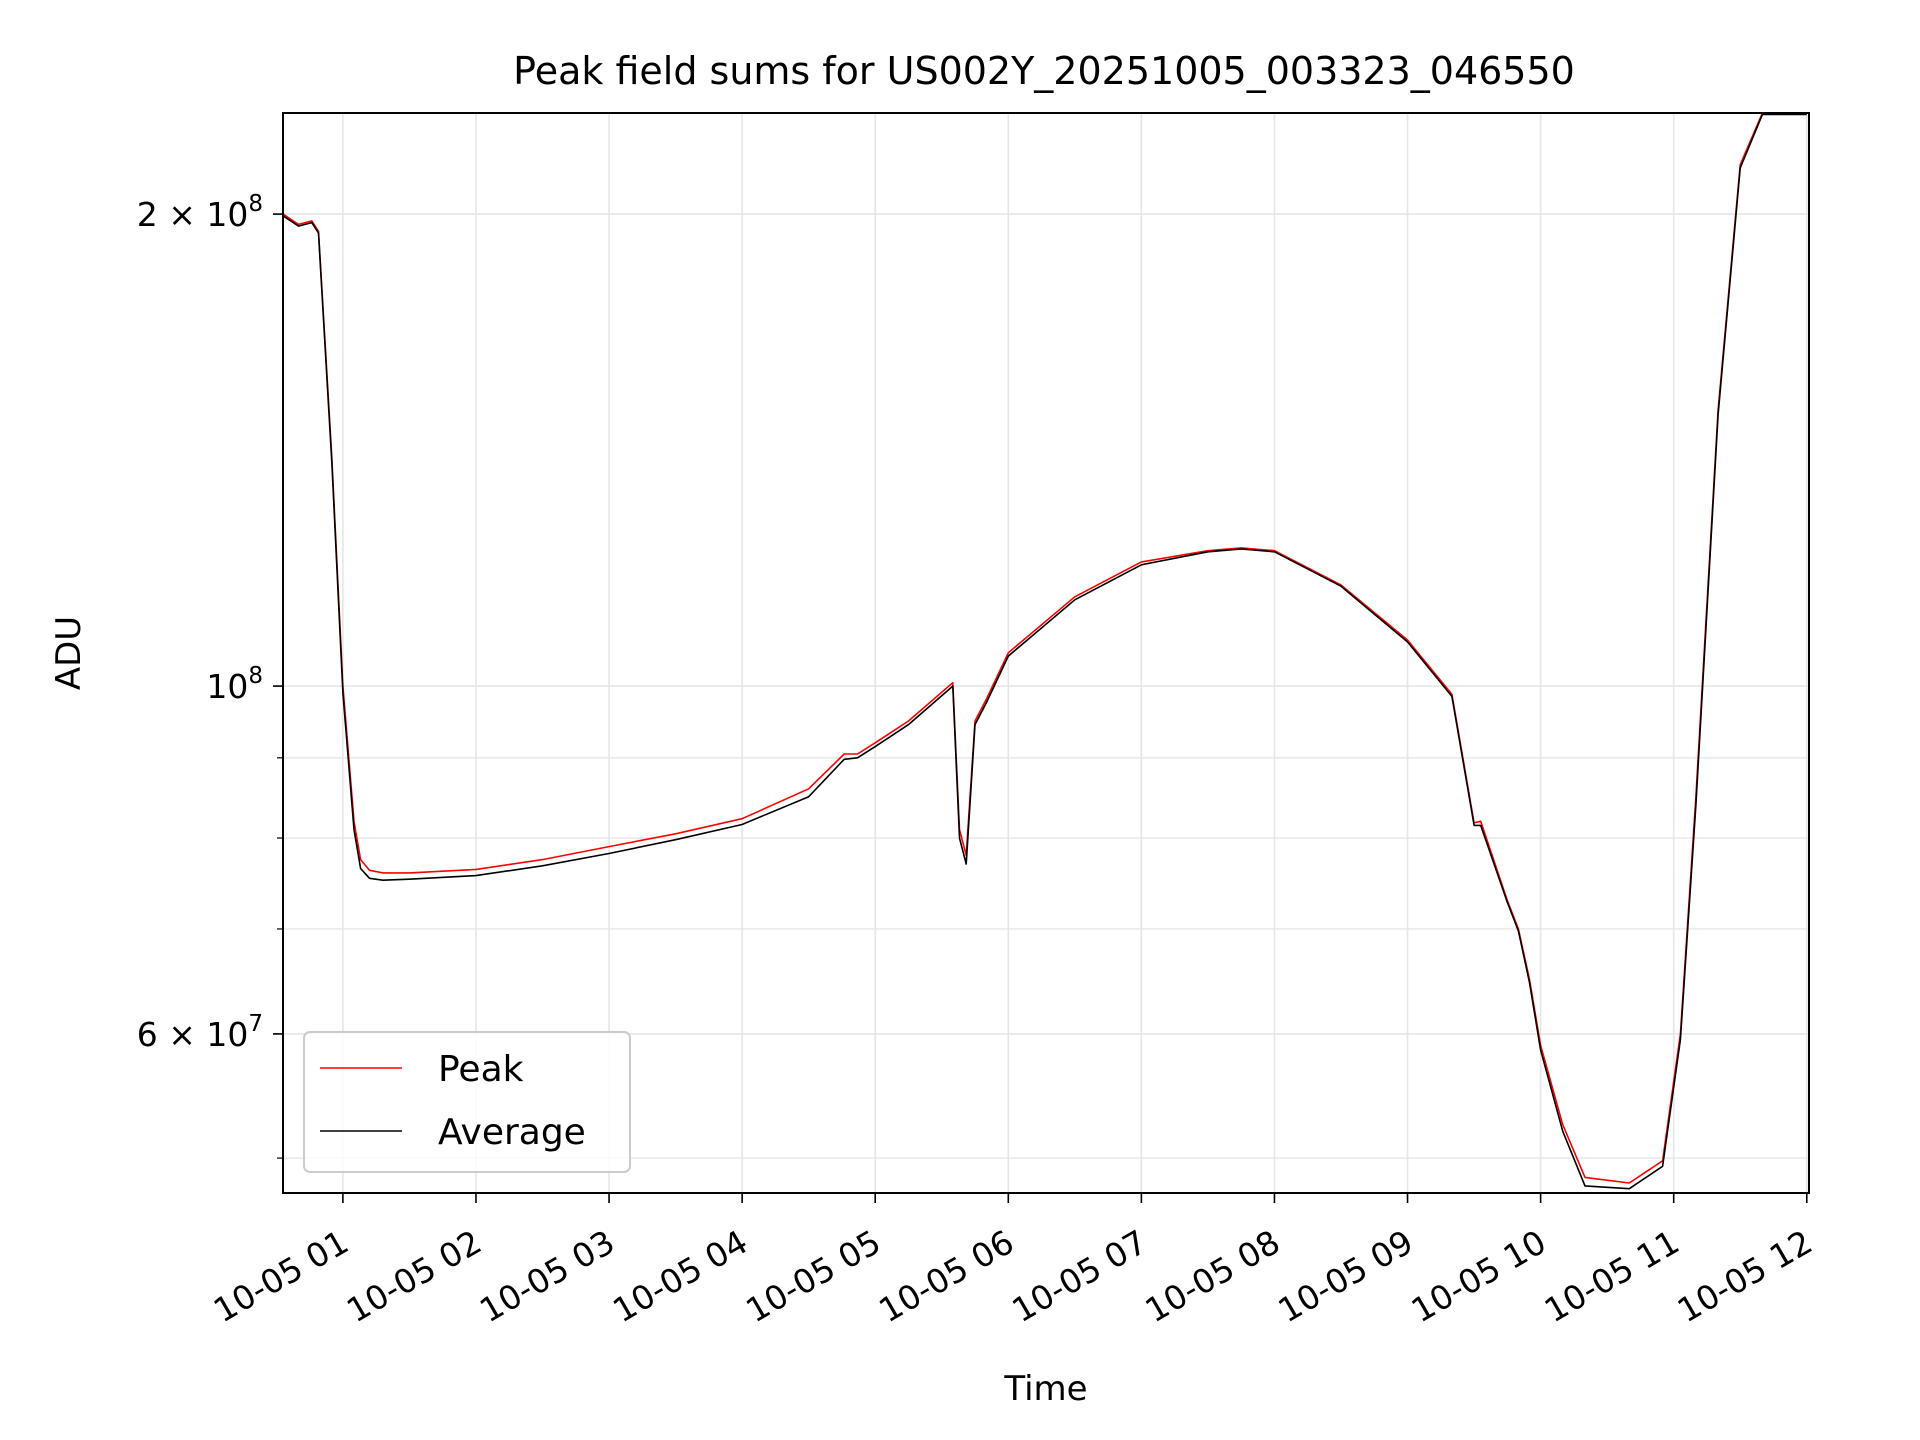 The image size is (1920, 1440). I want to click on y-tick-label-base: 6 × 10, so click(193, 1034).